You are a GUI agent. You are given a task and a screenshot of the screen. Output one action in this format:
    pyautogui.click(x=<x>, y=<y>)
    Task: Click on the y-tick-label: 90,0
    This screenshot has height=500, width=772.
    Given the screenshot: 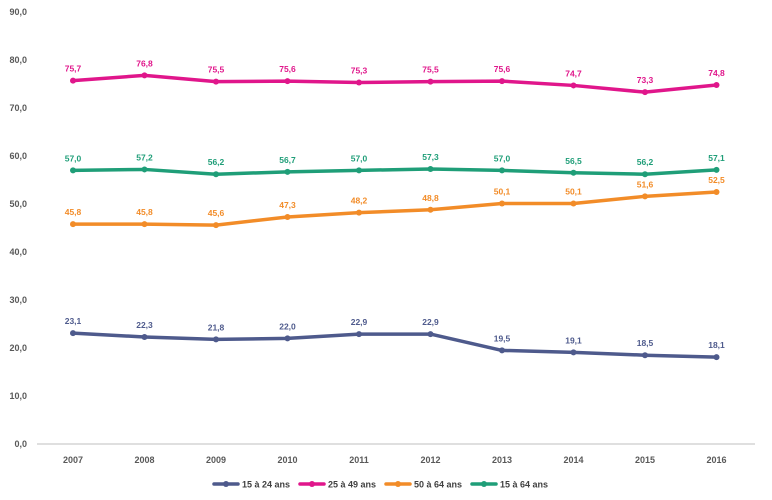 What is the action you would take?
    pyautogui.click(x=18, y=12)
    